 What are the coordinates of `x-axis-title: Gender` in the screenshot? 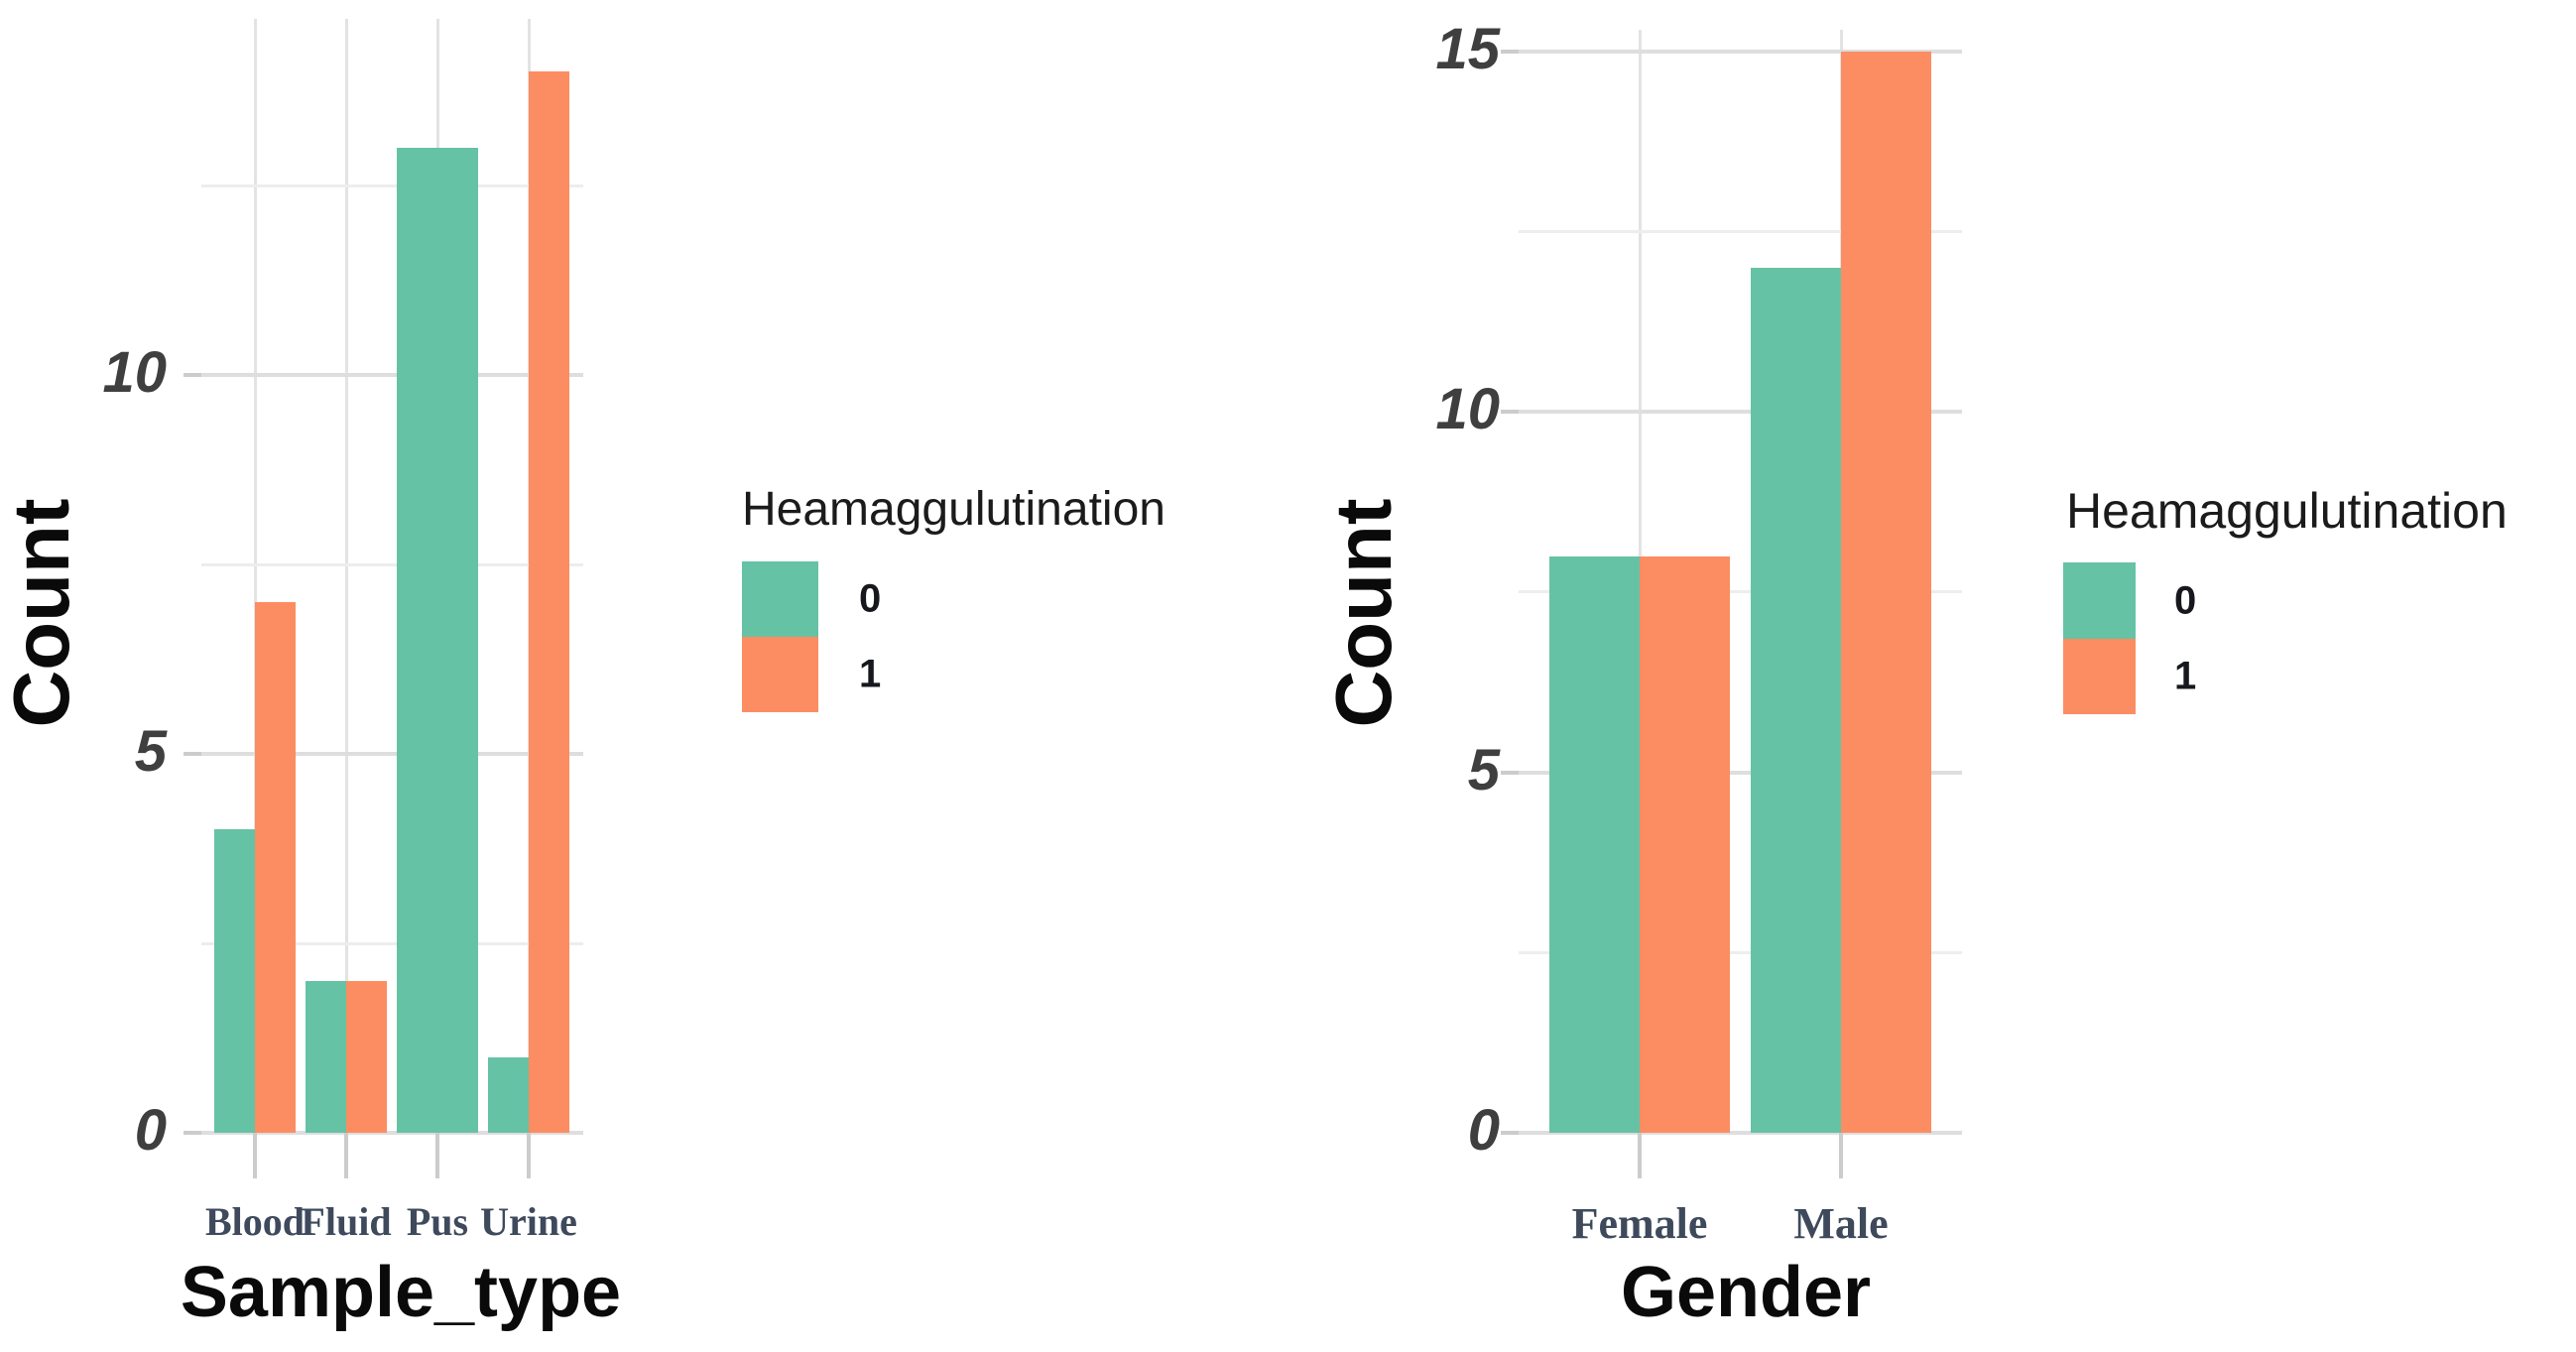 It's located at (1746, 1292).